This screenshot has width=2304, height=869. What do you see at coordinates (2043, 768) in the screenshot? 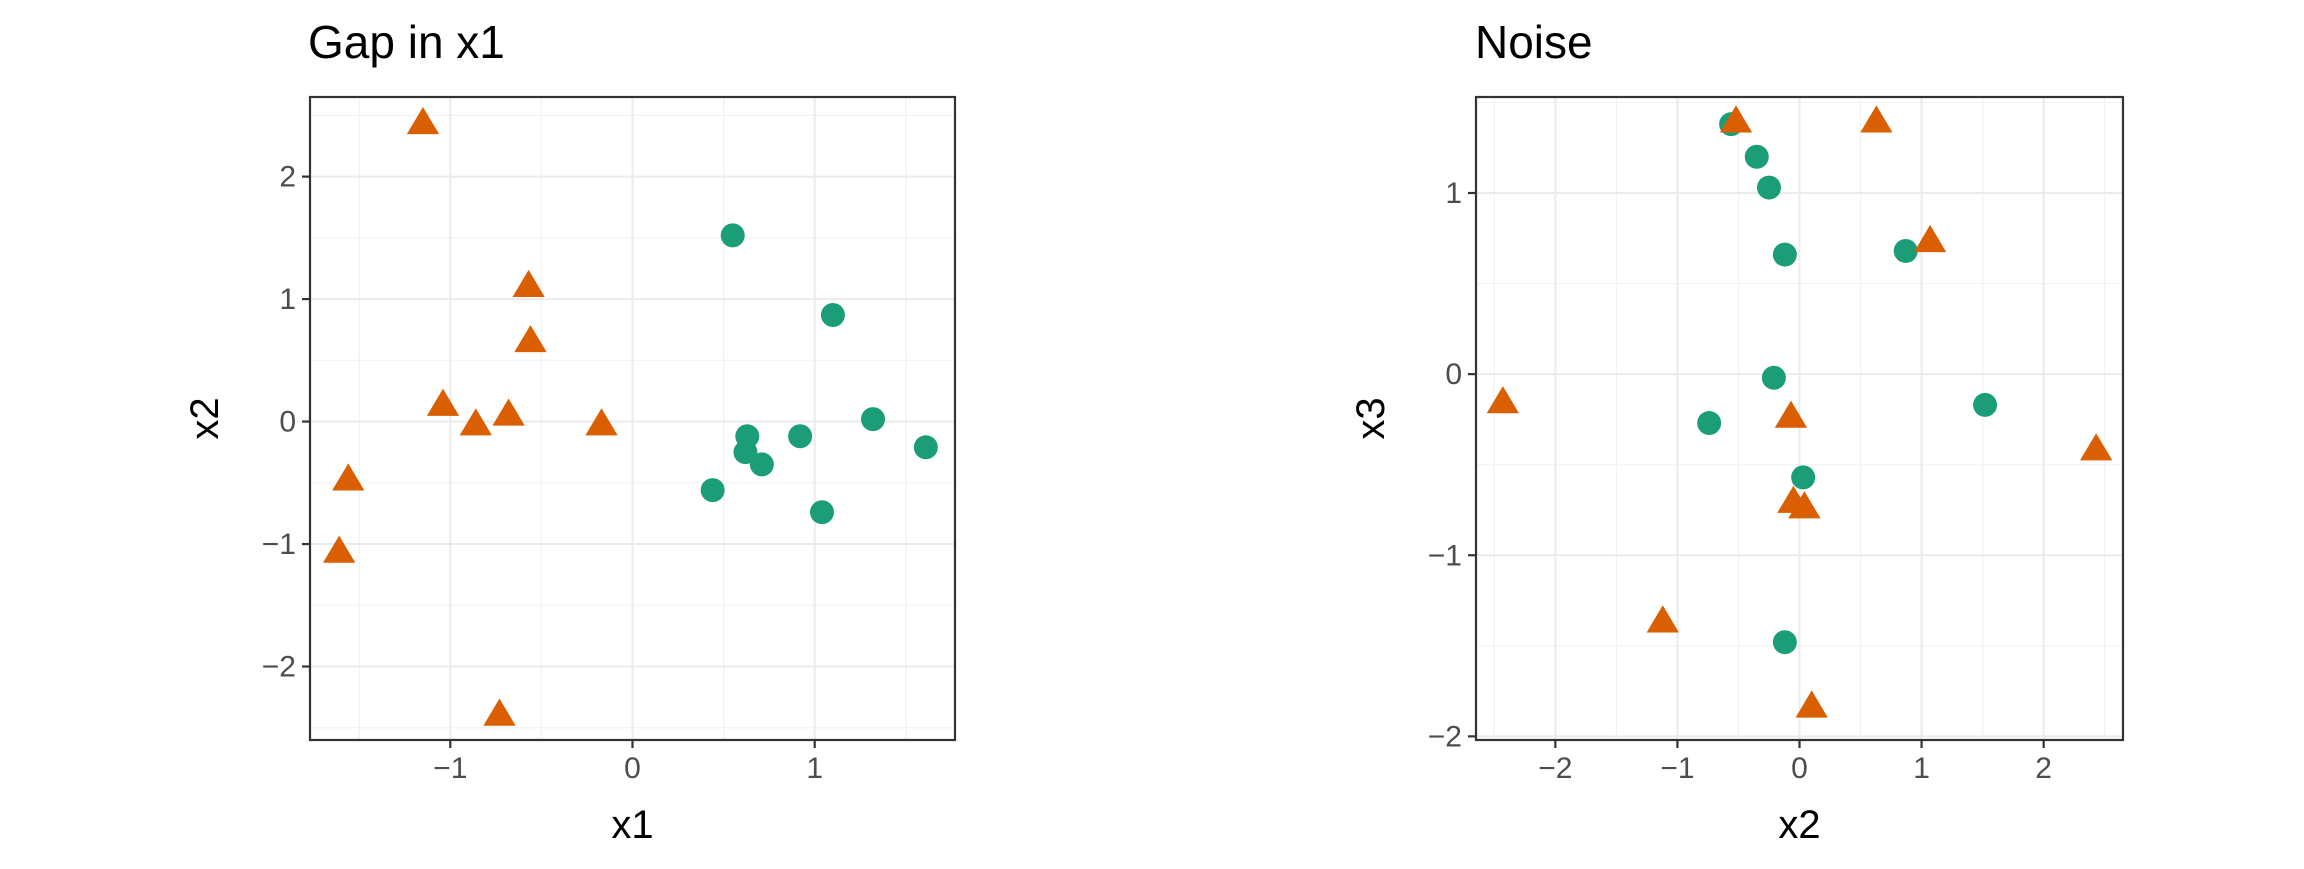
I see `x-tick-label: 2` at bounding box center [2043, 768].